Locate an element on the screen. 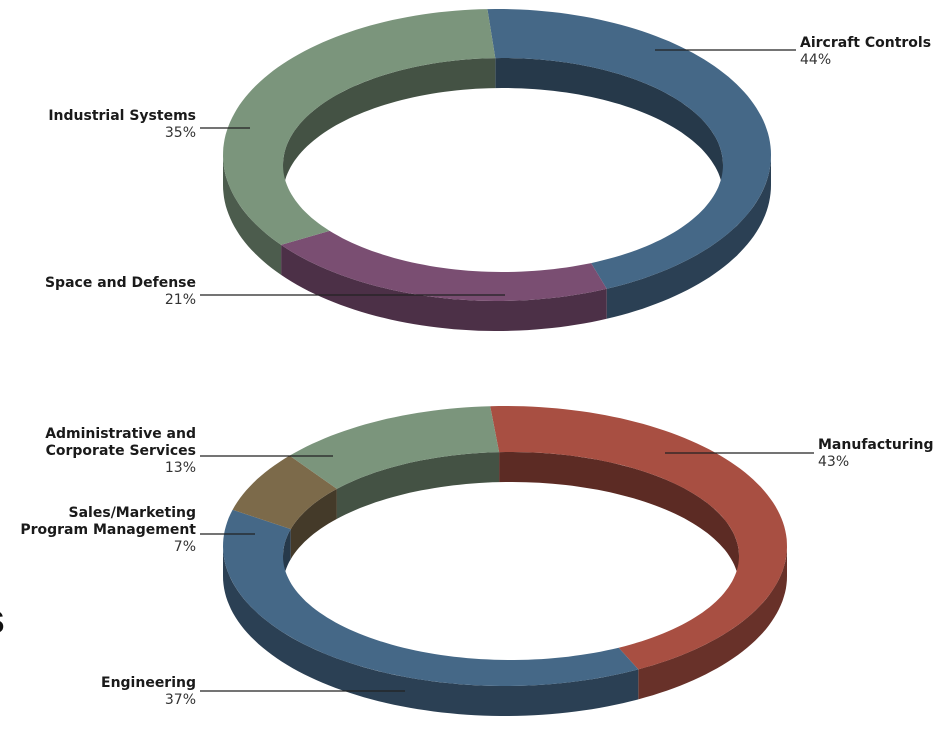  inner-wall-administrative-and-corporate-services is located at coordinates (418, 485).